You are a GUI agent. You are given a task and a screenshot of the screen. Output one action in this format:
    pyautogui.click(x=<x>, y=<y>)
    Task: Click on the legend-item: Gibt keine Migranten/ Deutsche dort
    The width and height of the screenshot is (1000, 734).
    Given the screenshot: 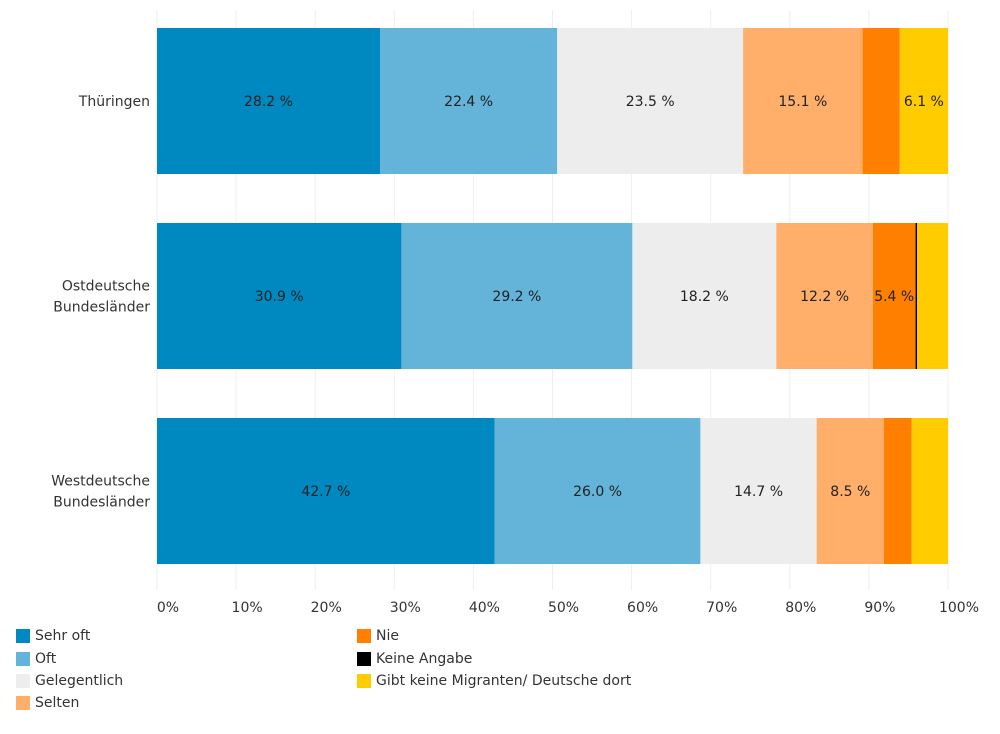 What is the action you would take?
    pyautogui.click(x=494, y=681)
    